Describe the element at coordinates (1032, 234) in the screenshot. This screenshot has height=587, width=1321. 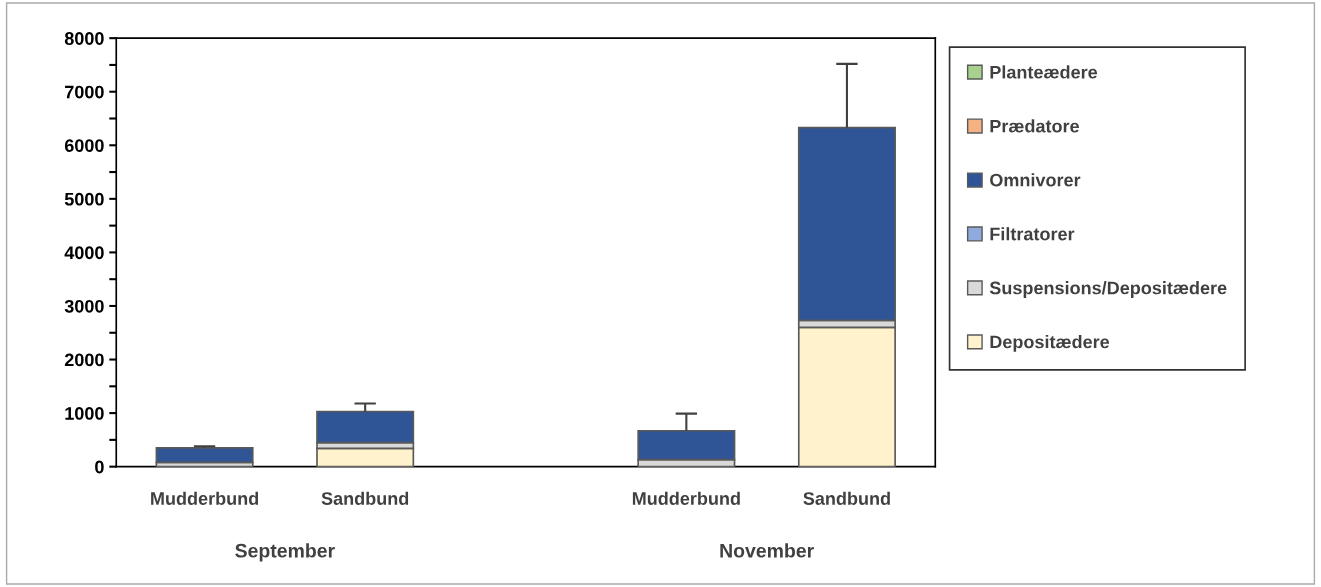
I see `legend-label: Filtratorer` at that location.